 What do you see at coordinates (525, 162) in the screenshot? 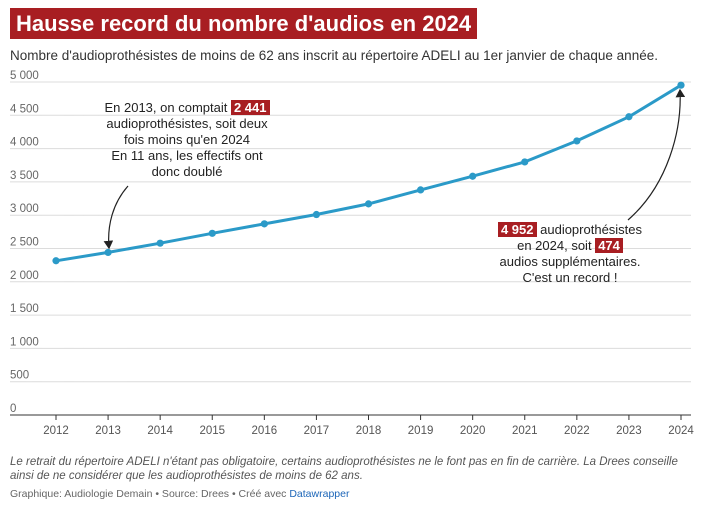
I see `data-point-2021` at bounding box center [525, 162].